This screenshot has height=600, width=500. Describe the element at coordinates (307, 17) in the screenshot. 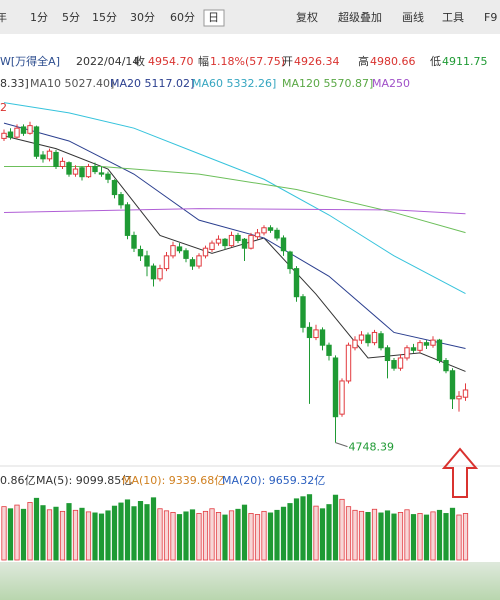

I see `tool-button: 复权` at that location.